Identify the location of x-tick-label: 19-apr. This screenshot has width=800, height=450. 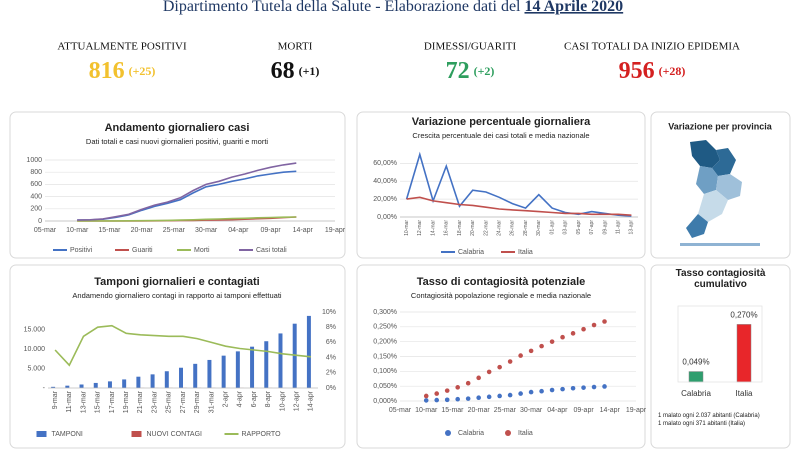
(335, 230).